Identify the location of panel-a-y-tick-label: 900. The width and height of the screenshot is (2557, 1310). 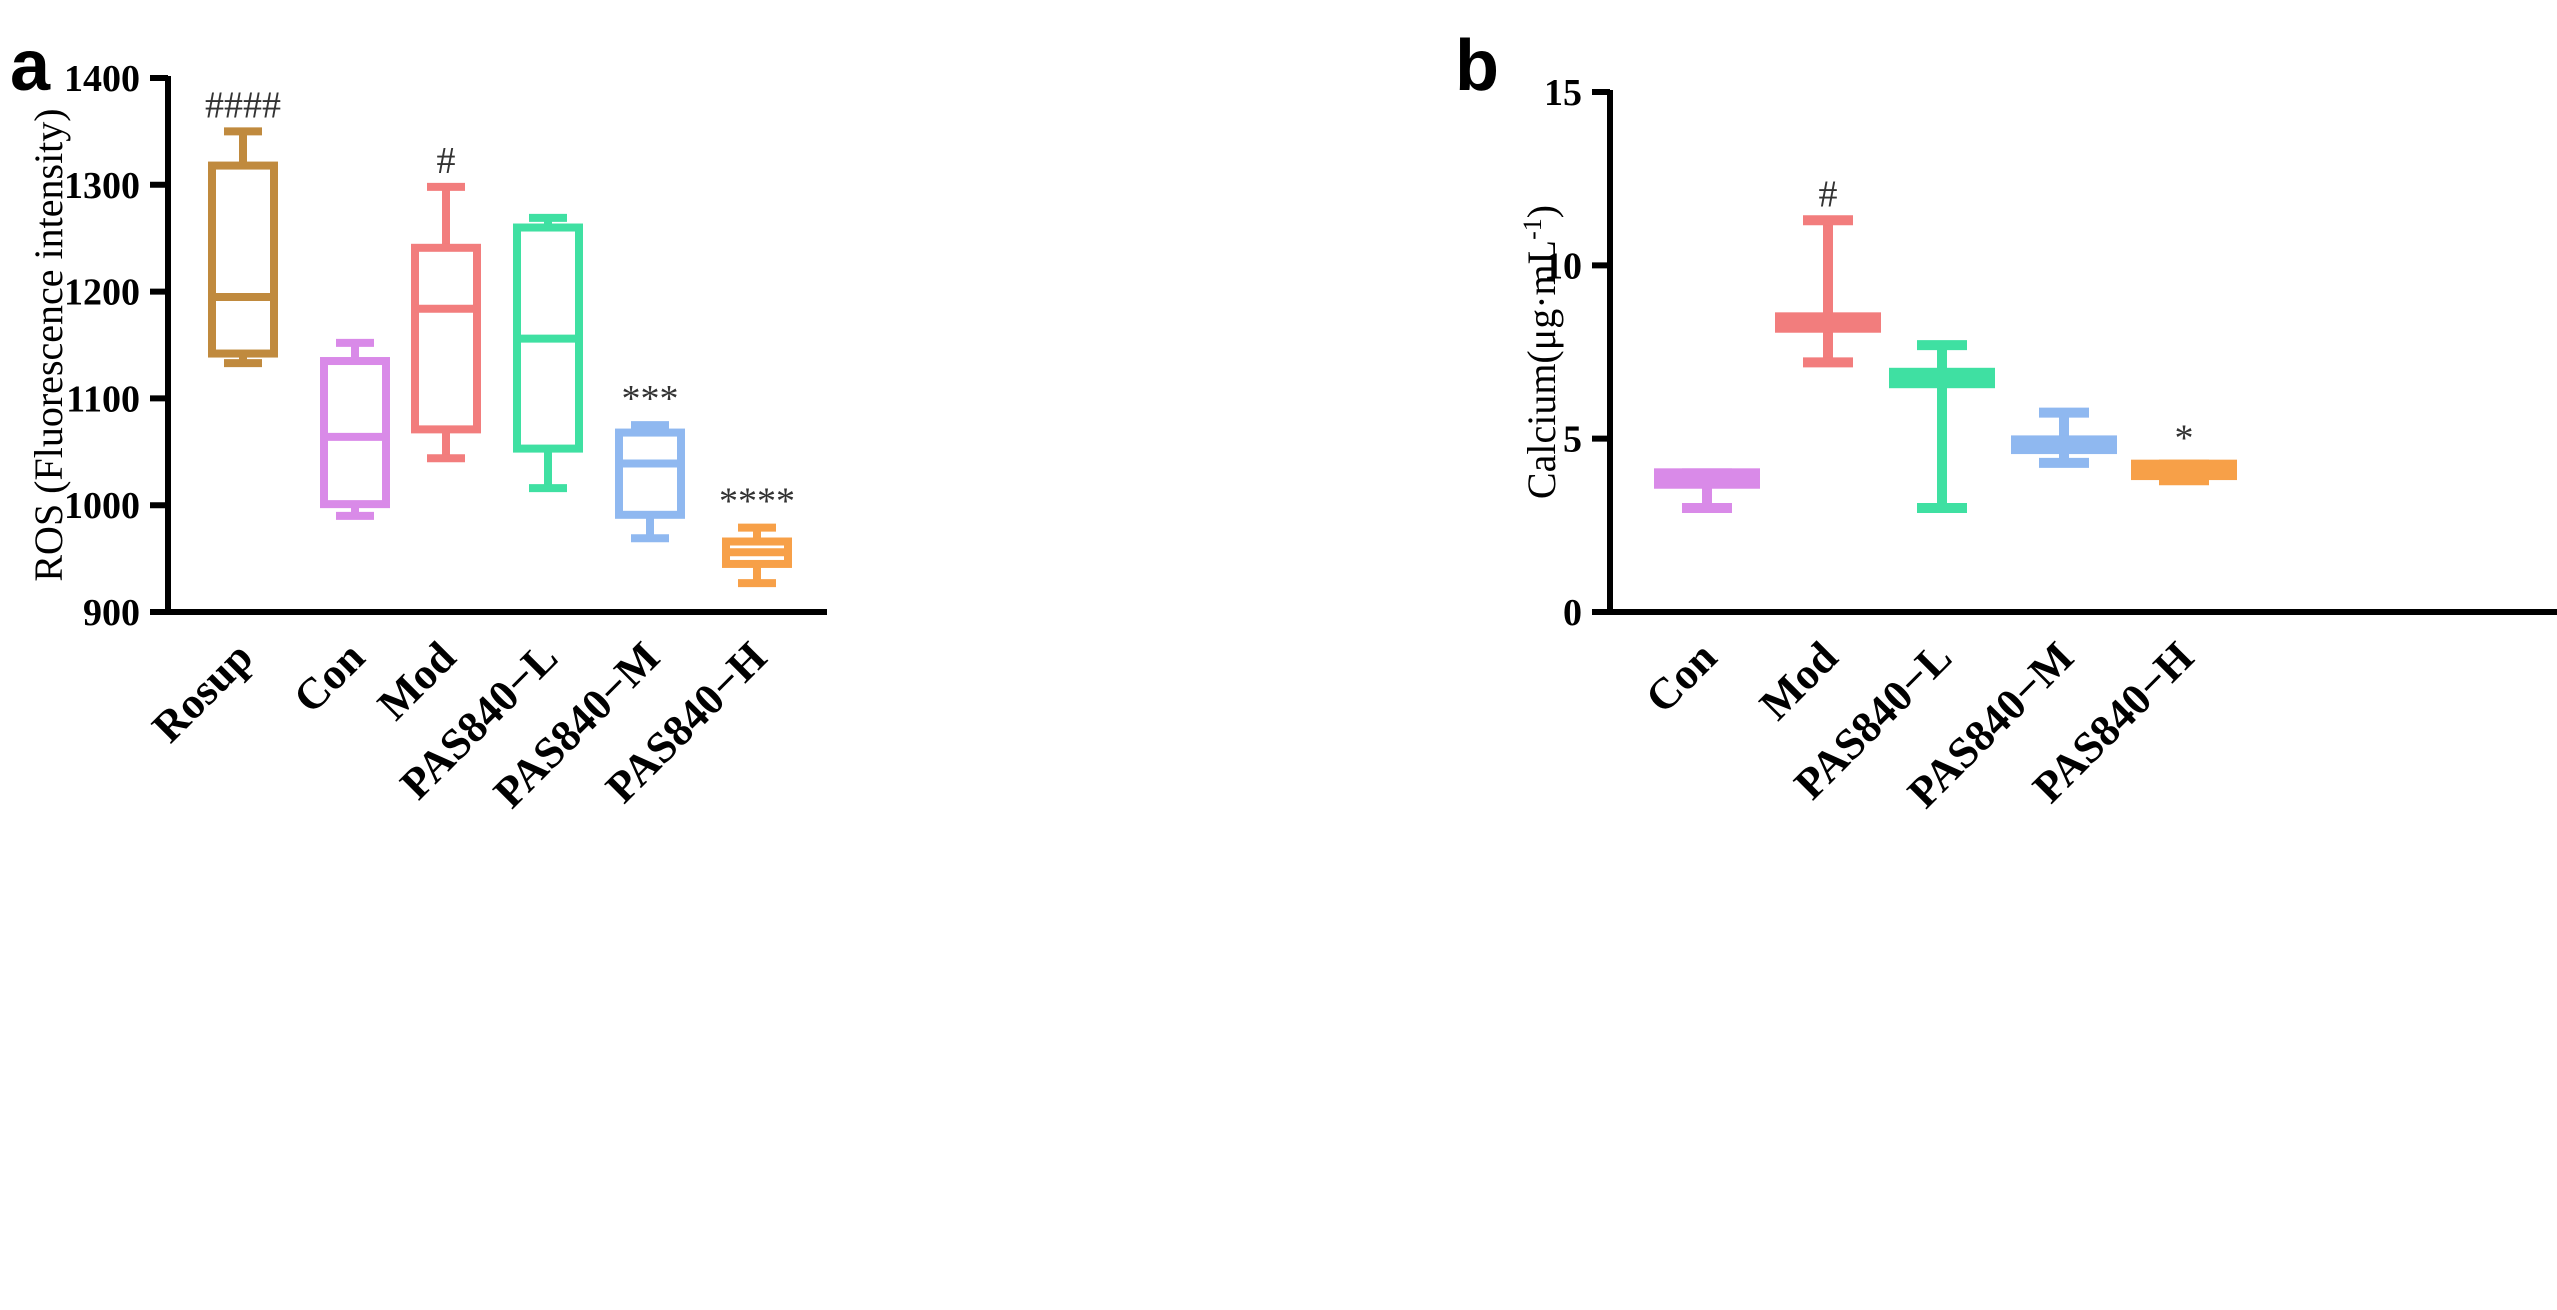
(111, 613).